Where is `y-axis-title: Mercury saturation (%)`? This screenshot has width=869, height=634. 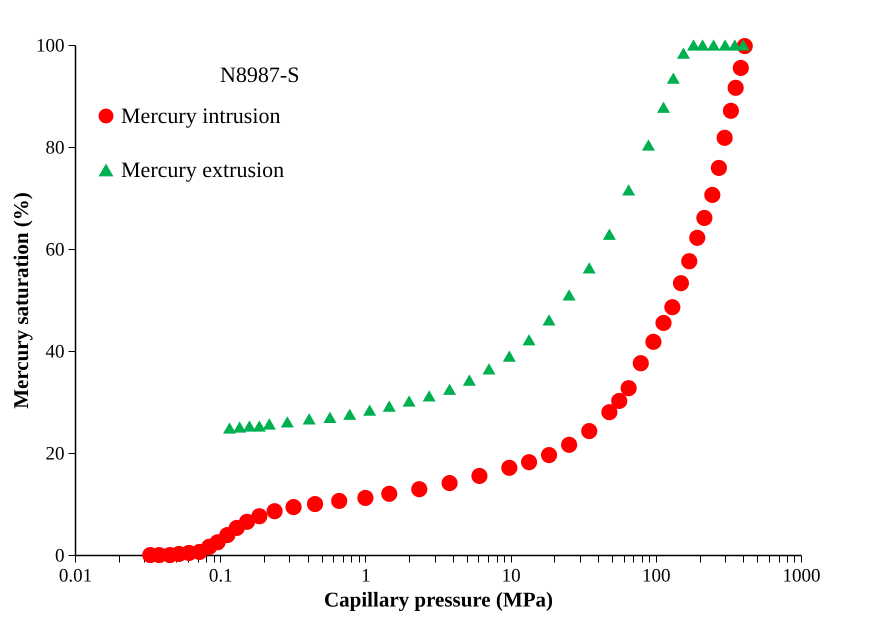 y-axis-title: Mercury saturation (%) is located at coordinates (21, 300).